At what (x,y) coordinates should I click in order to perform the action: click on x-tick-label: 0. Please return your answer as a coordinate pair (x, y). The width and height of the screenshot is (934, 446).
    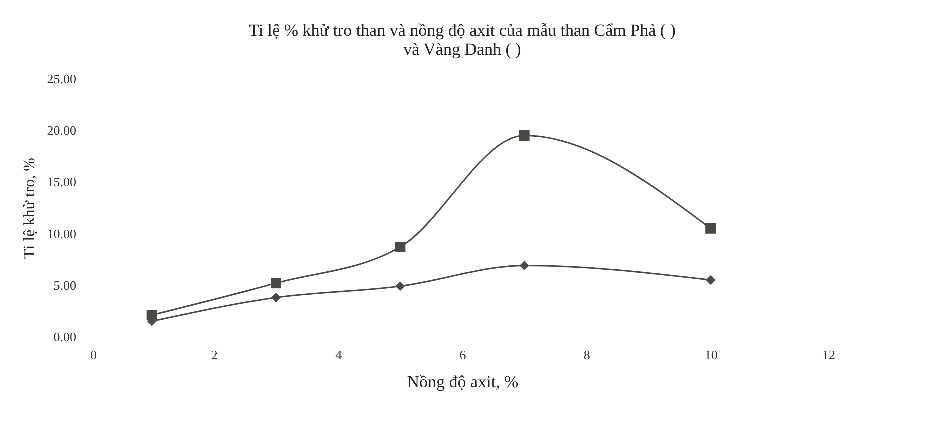
    Looking at the image, I should click on (93, 355).